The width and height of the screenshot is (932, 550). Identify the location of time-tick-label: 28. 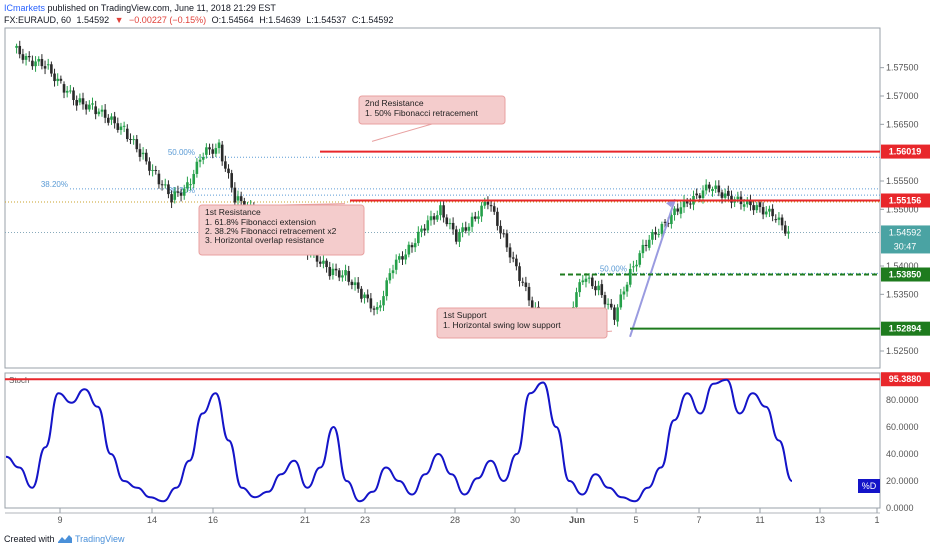
(455, 520).